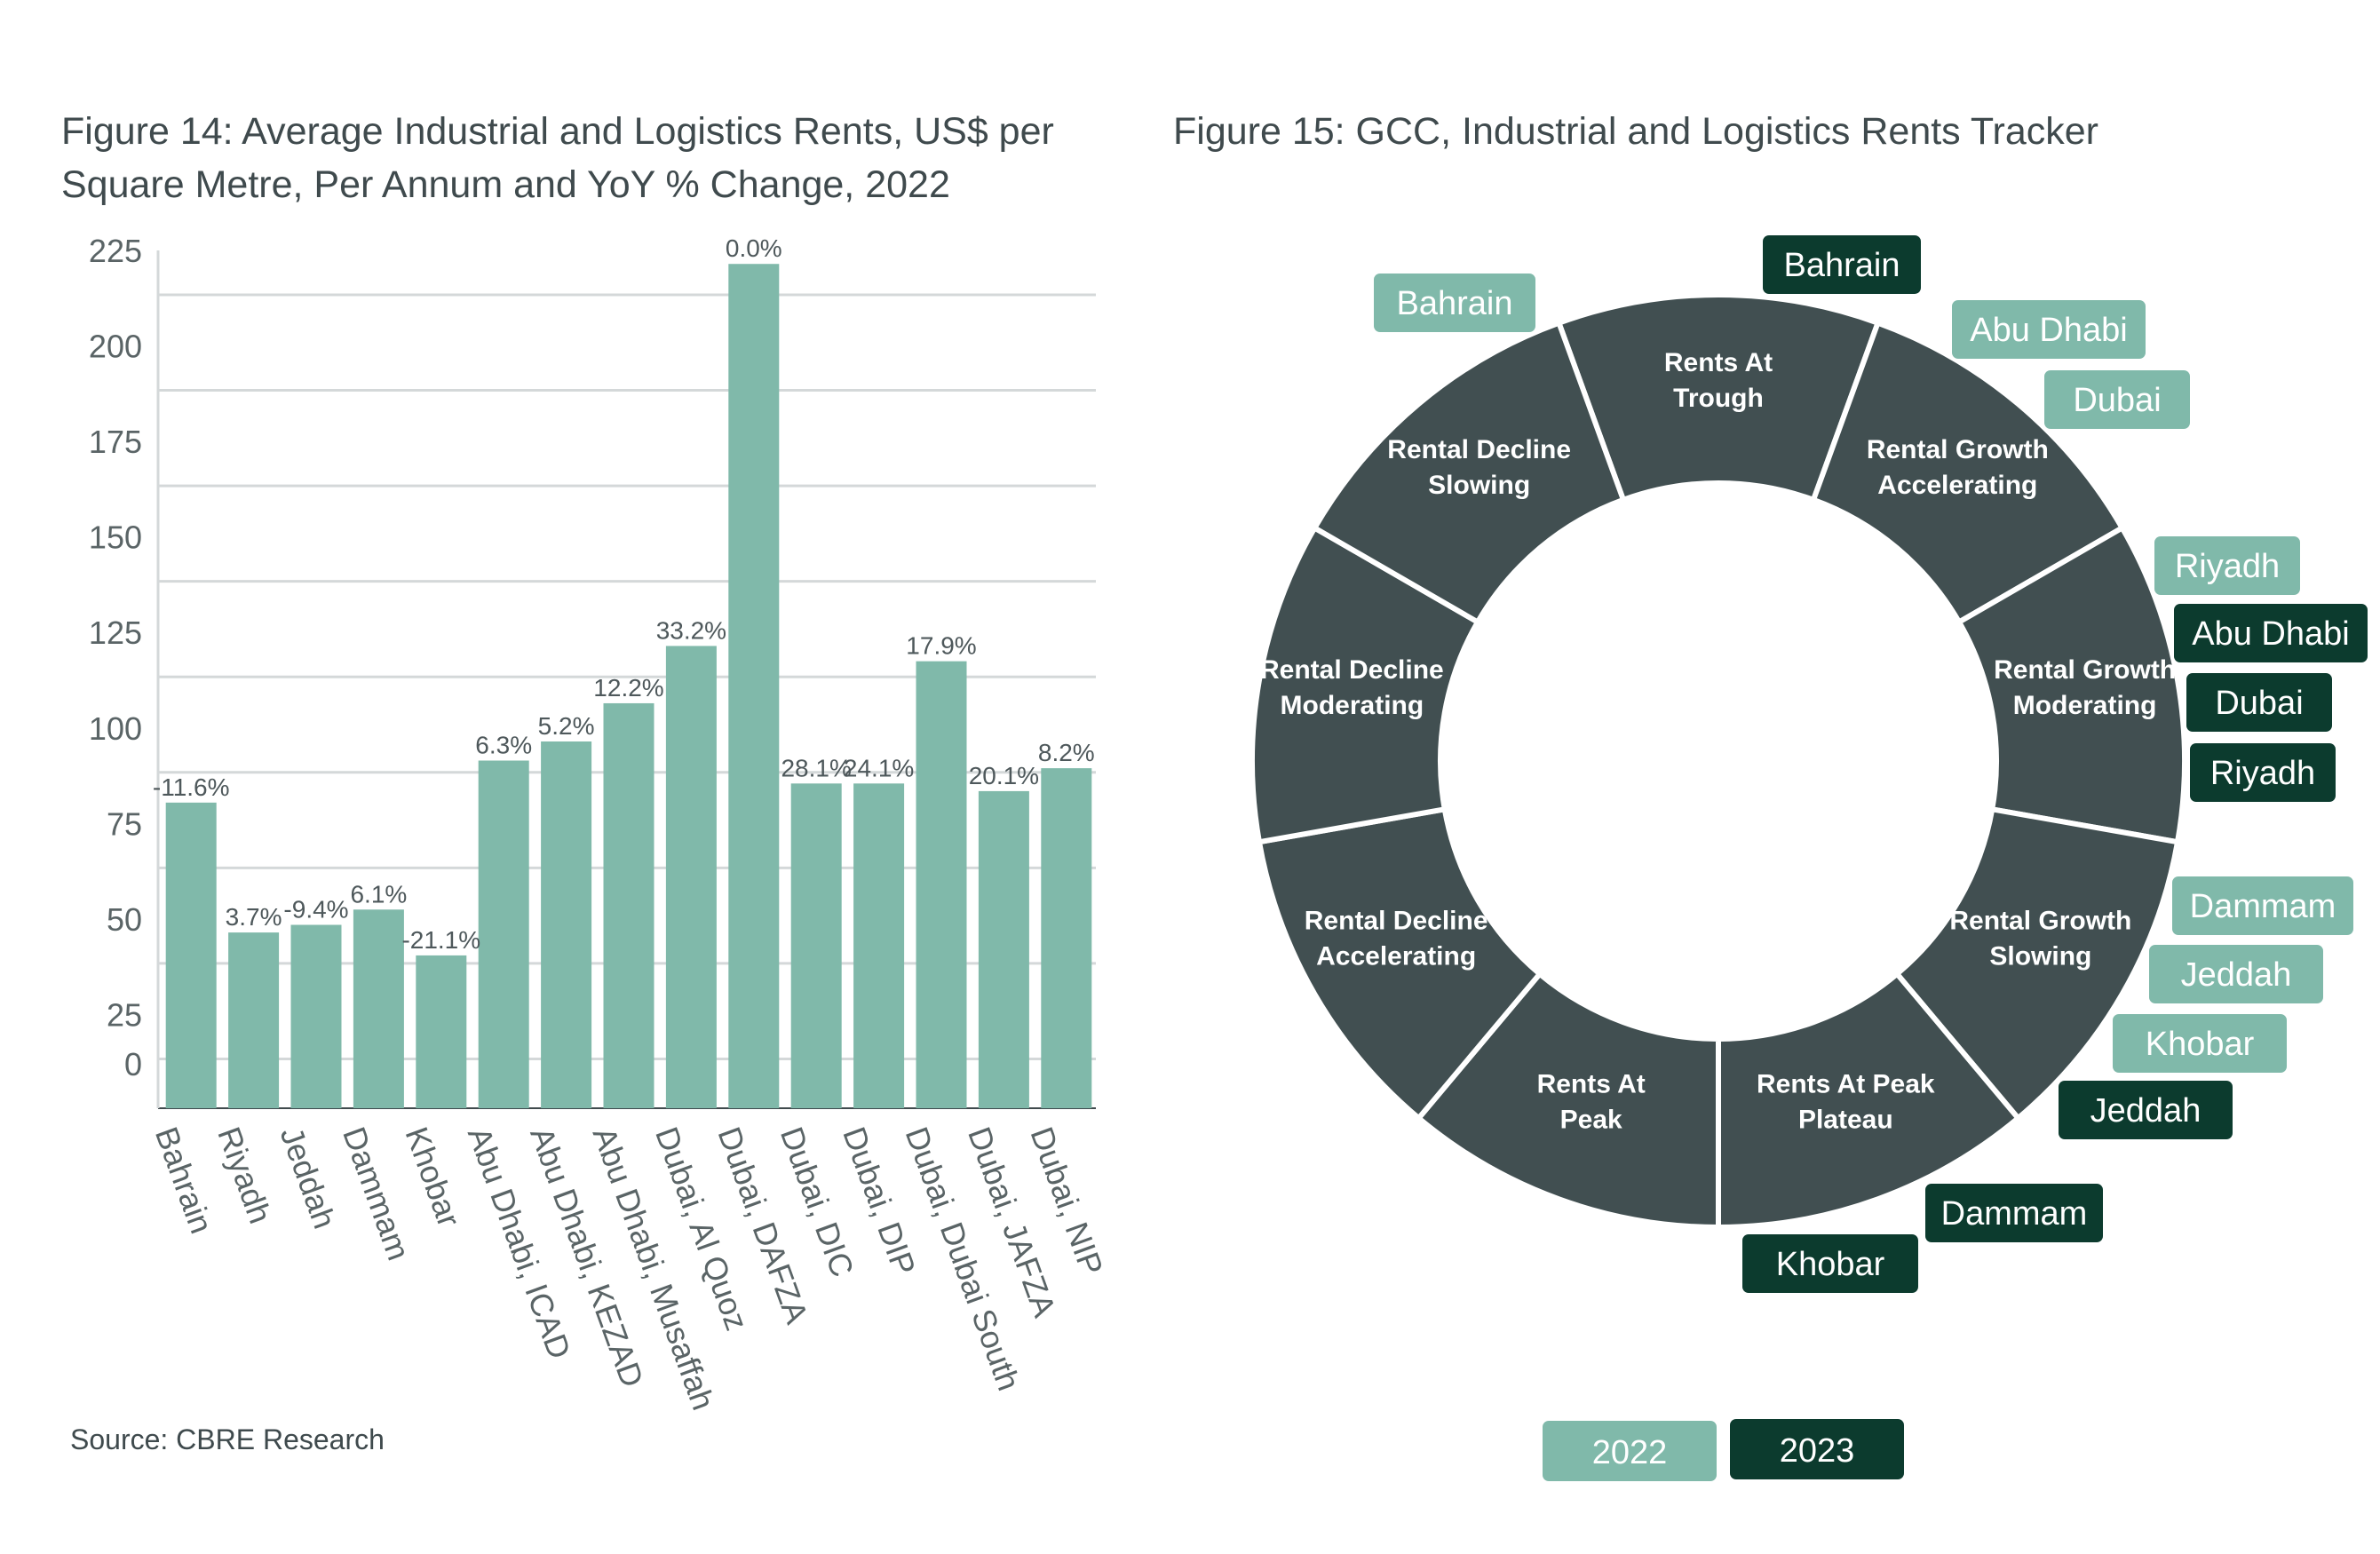 The height and width of the screenshot is (1554, 2380). I want to click on tag-dammam-2023: Dammam, so click(2014, 1213).